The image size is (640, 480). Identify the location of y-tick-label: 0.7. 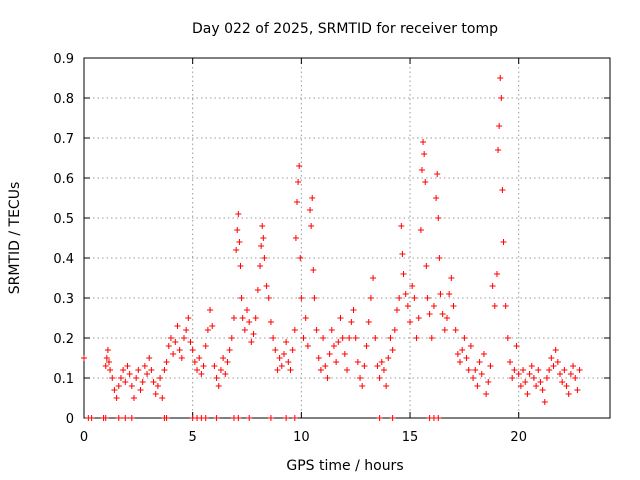
(63, 139).